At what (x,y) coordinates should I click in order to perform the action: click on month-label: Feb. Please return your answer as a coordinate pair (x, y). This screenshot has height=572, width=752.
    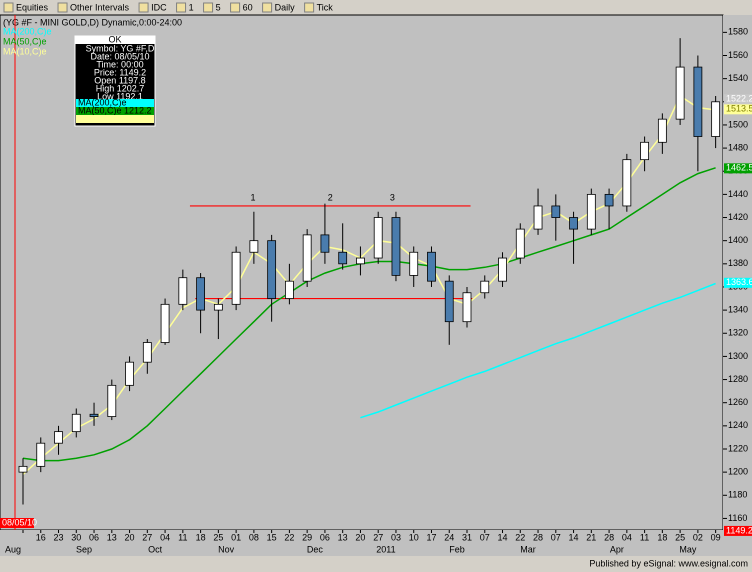
    Looking at the image, I should click on (457, 549).